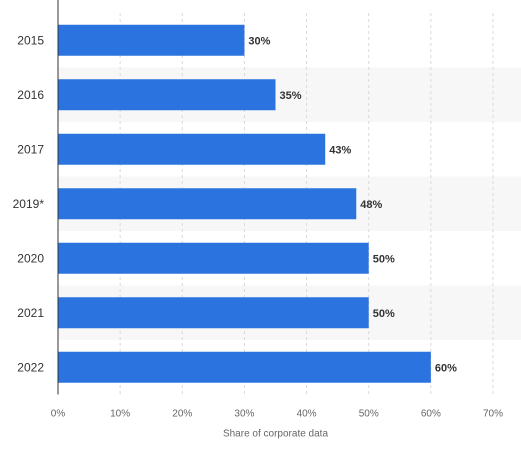  What do you see at coordinates (291, 96) in the screenshot?
I see `bar-value-label: 35%` at bounding box center [291, 96].